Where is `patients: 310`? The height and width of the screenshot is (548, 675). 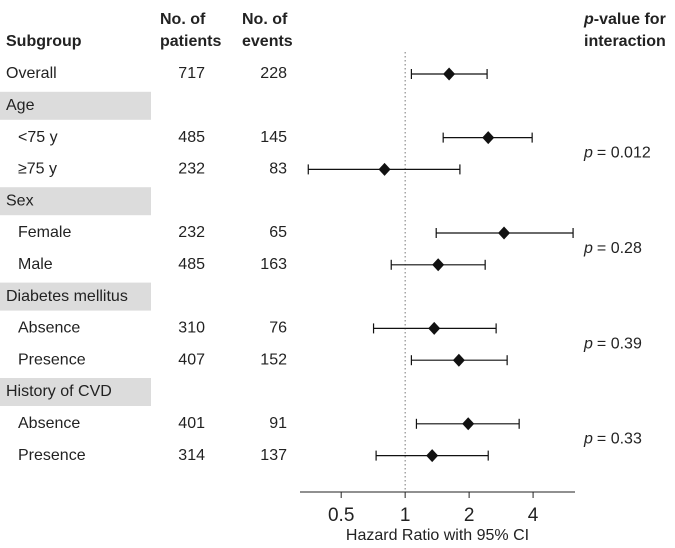 patients: 310 is located at coordinates (191, 328).